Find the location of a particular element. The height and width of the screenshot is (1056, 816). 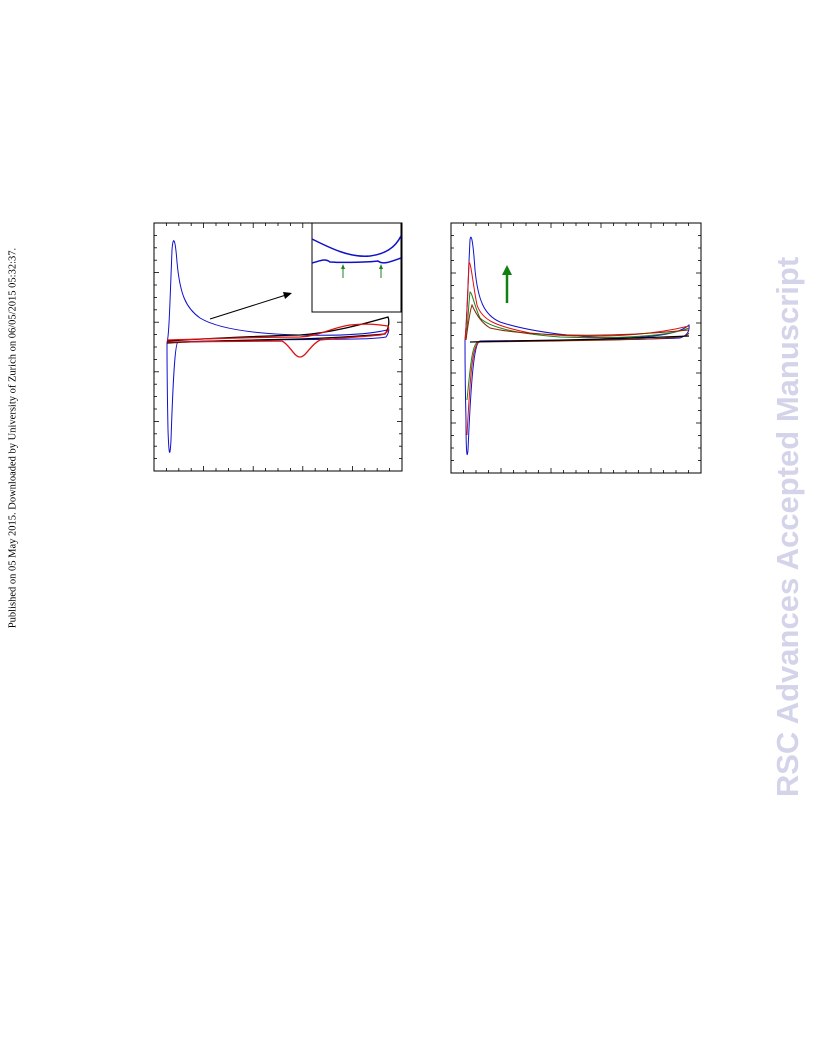

left-panel-frame is located at coordinates (278, 347).